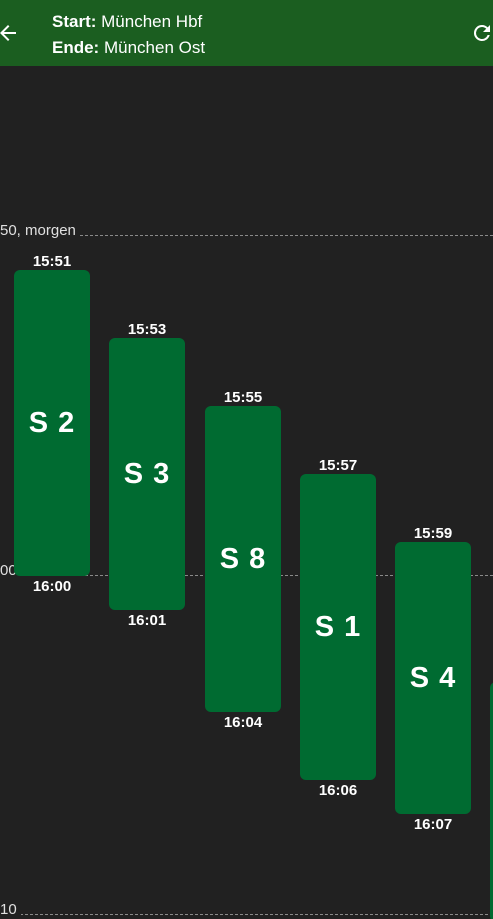  Describe the element at coordinates (338, 465) in the screenshot. I see `departure-time: 15:57` at that location.